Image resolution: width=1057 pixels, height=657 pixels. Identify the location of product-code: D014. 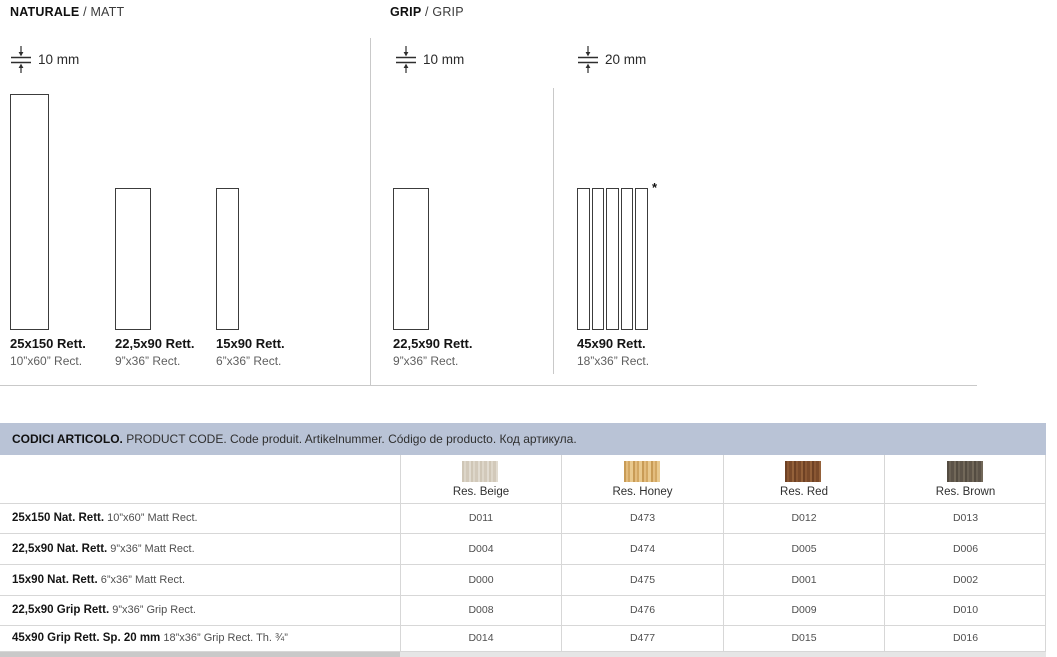
(481, 638).